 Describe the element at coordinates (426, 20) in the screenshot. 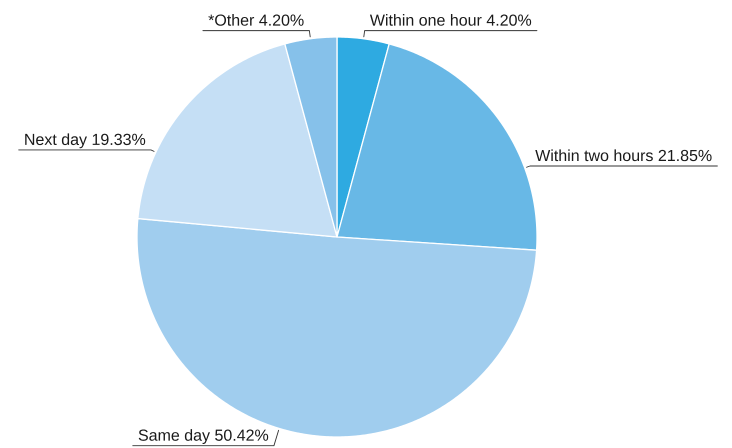

I see `slice-label: Within one hour` at that location.